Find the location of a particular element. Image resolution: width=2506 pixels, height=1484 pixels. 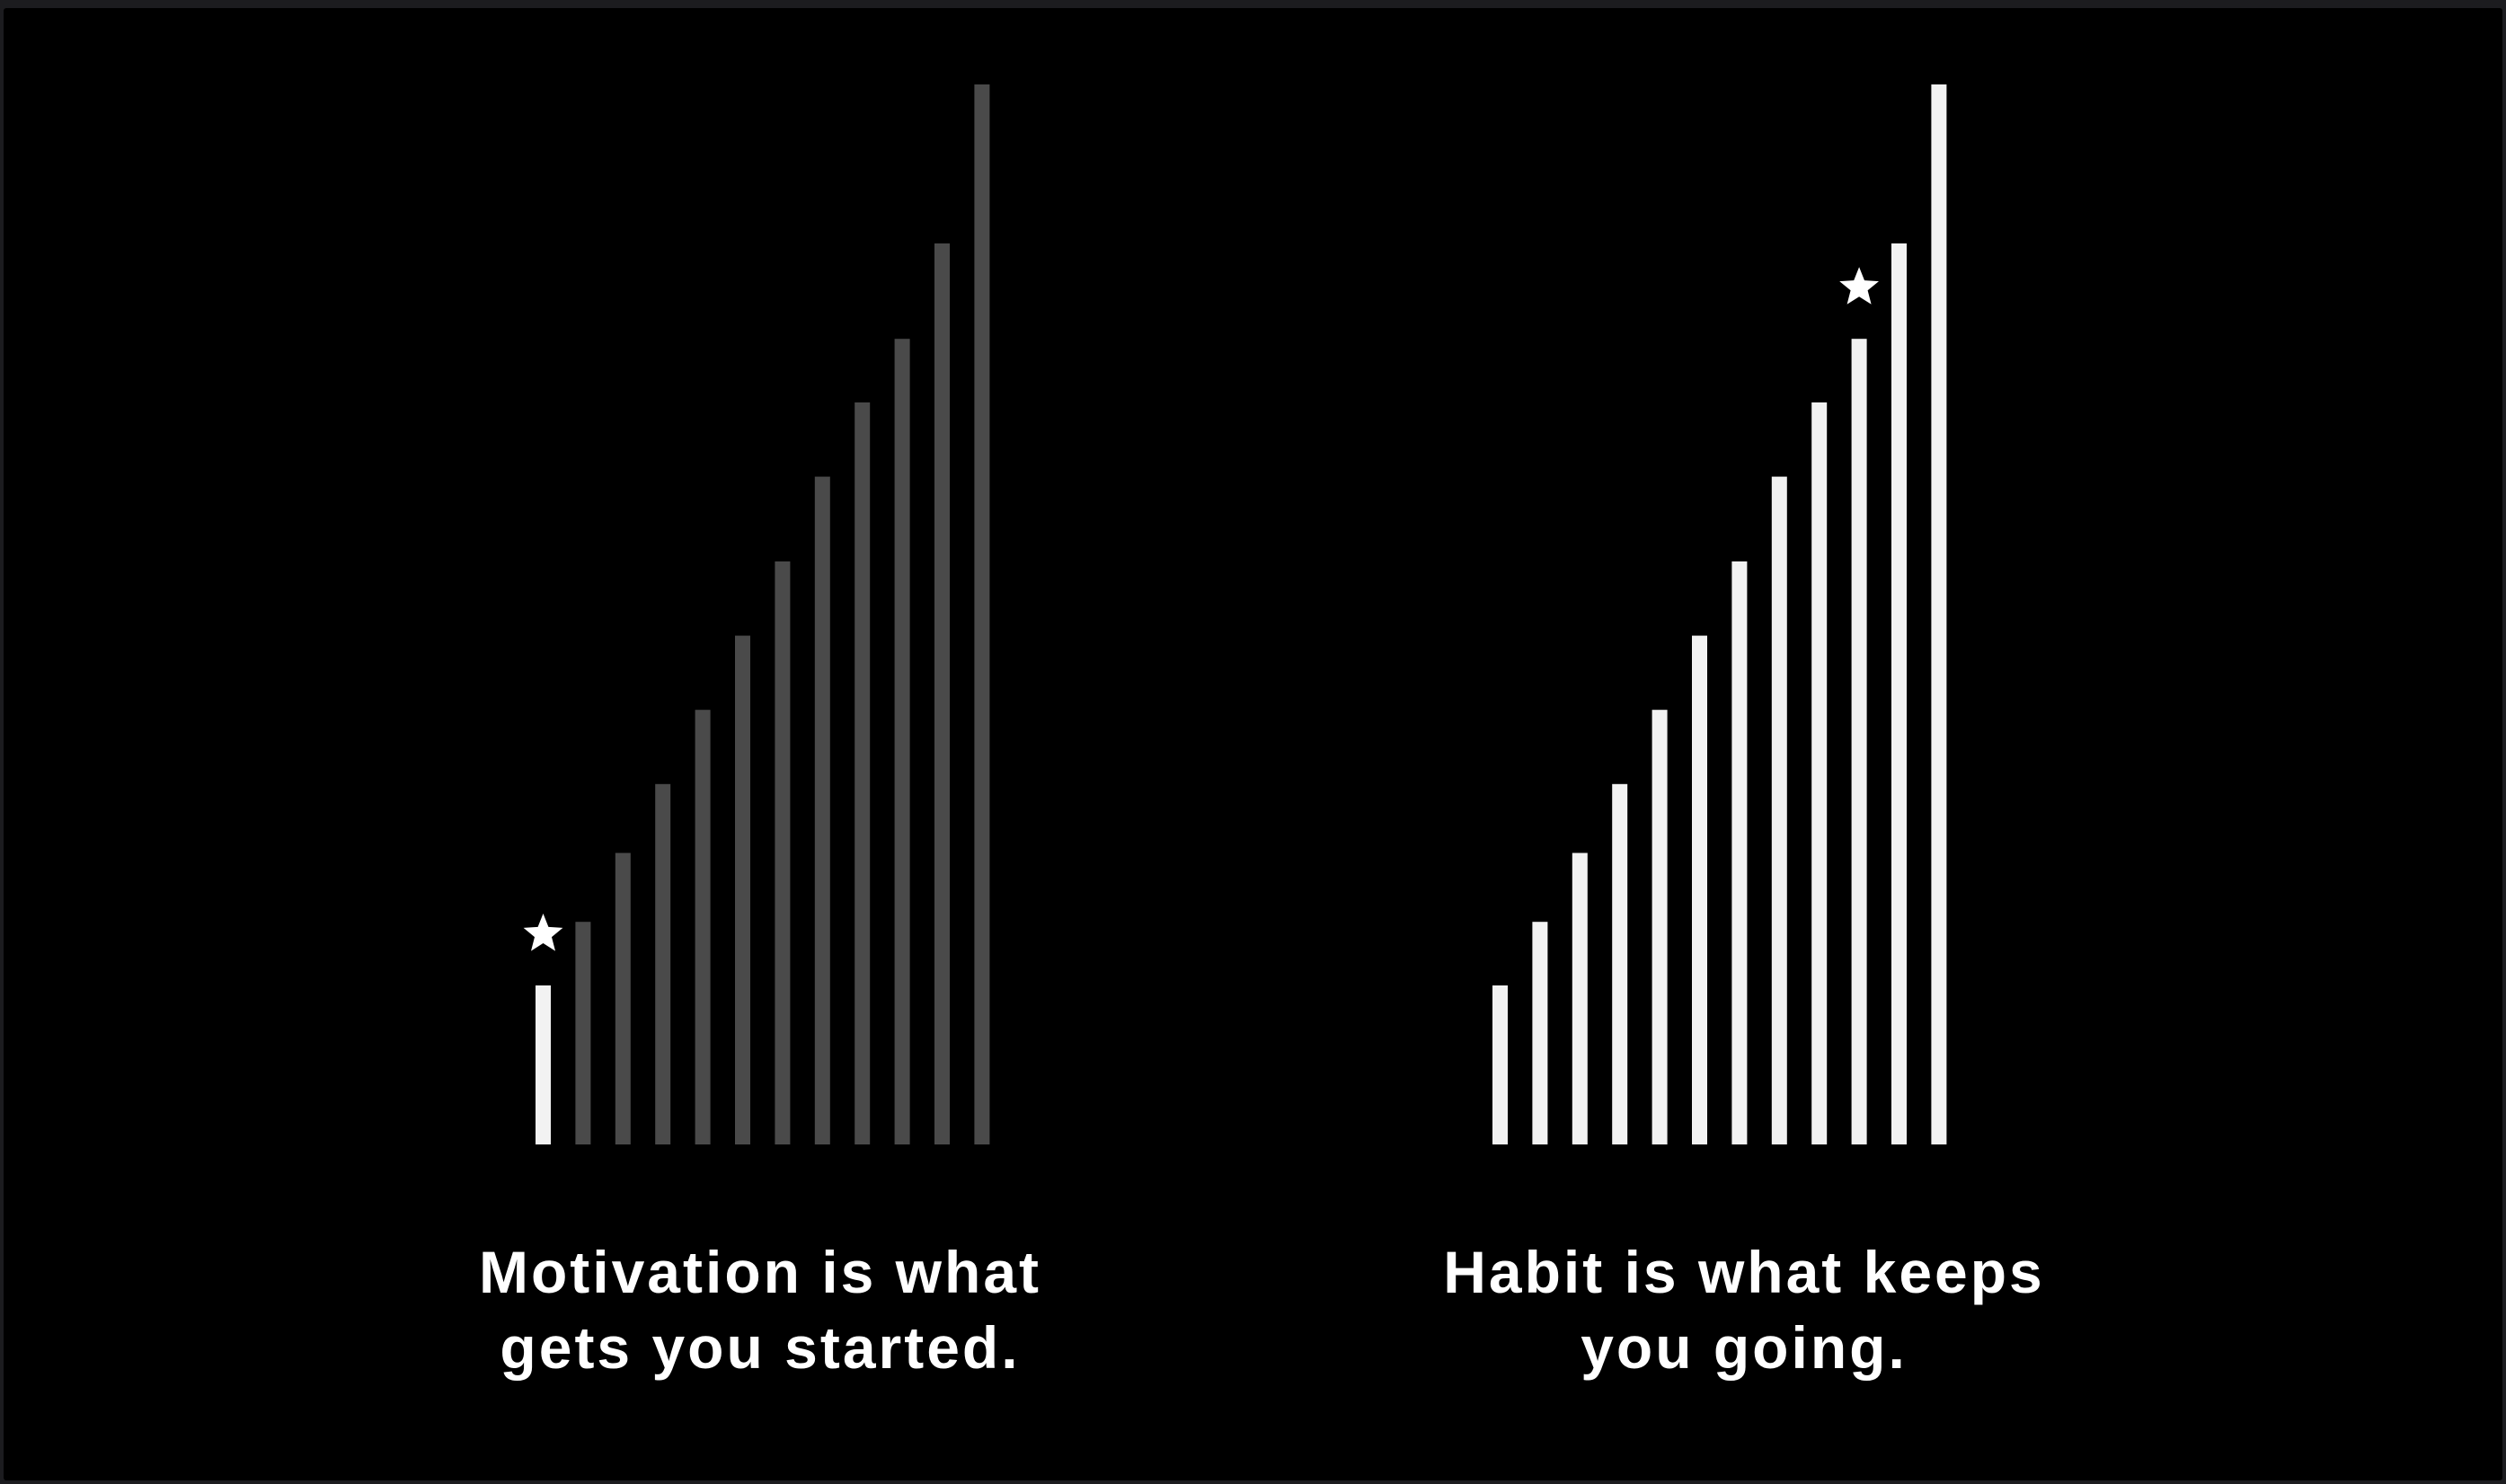

motivation-caption-line-2: gets you started. is located at coordinates (760, 1348).